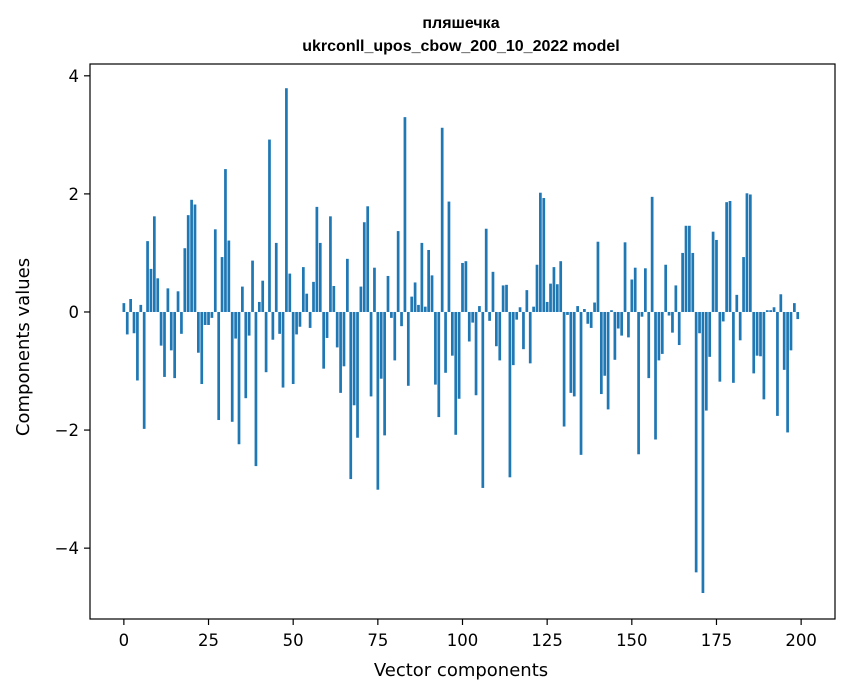  Describe the element at coordinates (547, 640) in the screenshot. I see `x-tick-label: 125` at that location.